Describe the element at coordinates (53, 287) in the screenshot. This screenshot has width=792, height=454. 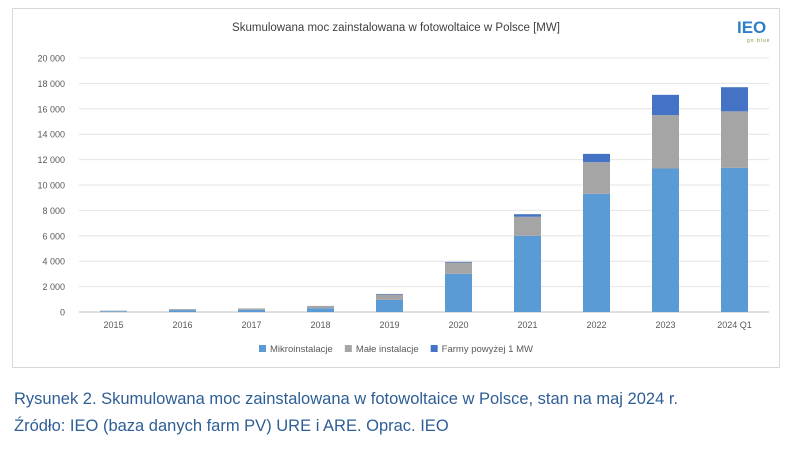
I see `y-tick-label: 2 000` at that location.